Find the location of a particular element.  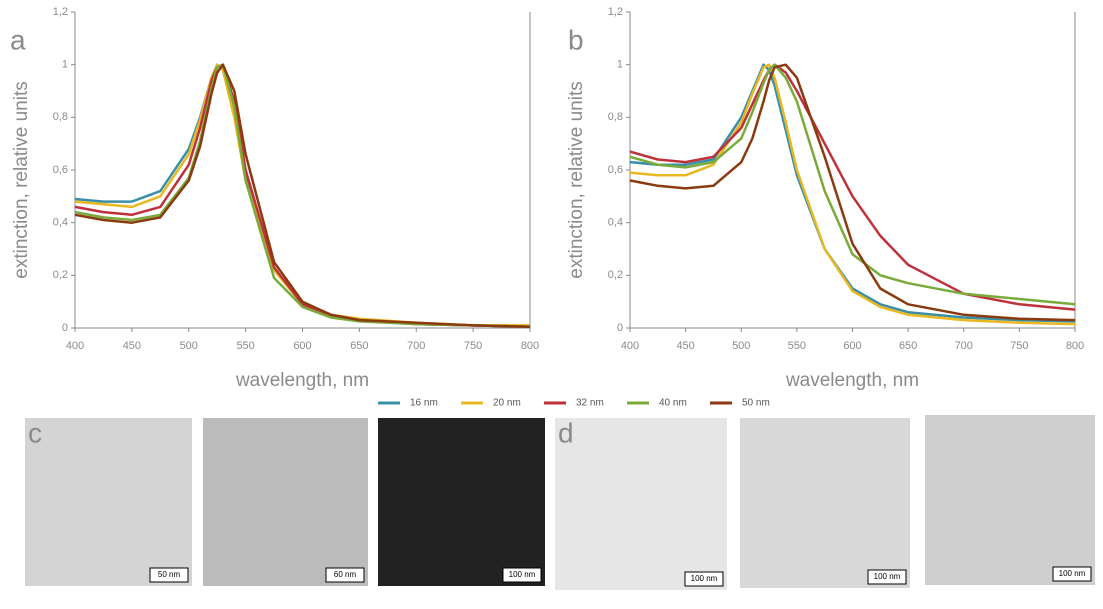

legend-label: 16 nm is located at coordinates (424, 403).